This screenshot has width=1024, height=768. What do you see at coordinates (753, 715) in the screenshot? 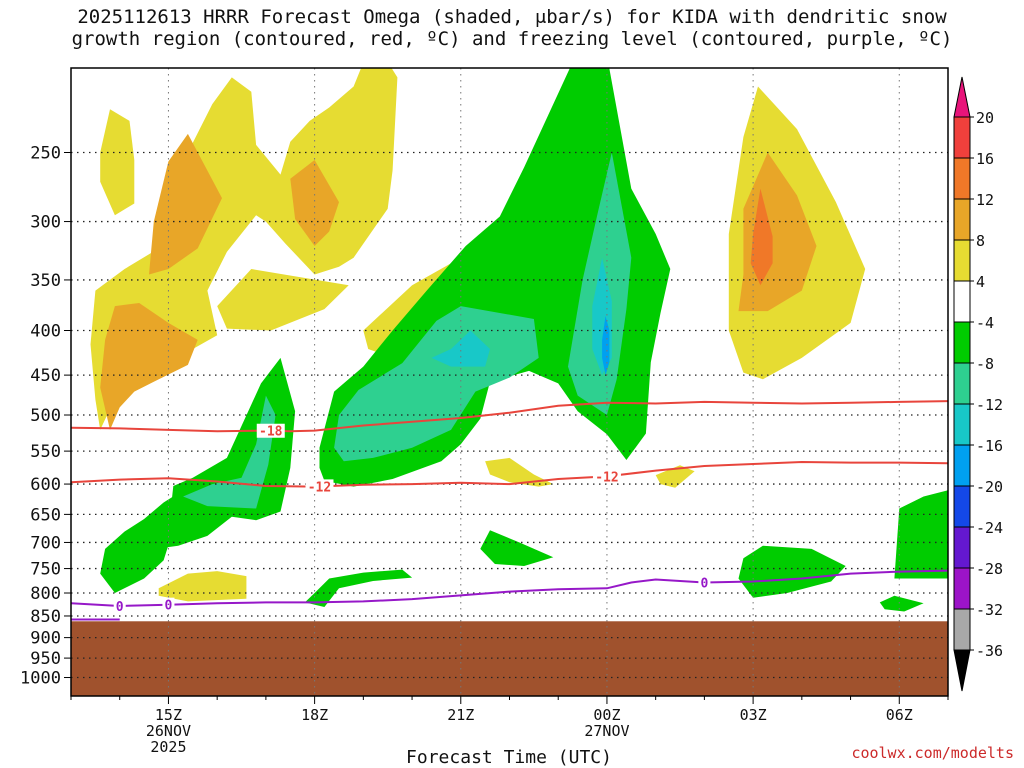
I see `x-tick-label-03Z: 03Z` at bounding box center [753, 715].